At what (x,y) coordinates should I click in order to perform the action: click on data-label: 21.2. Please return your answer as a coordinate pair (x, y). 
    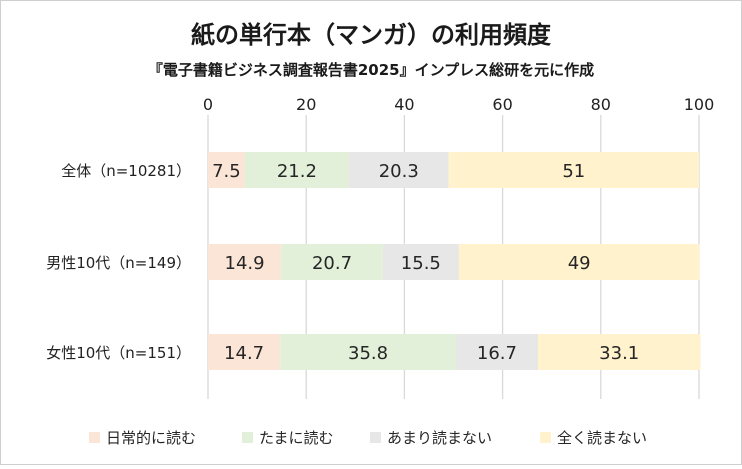
    Looking at the image, I should click on (297, 171).